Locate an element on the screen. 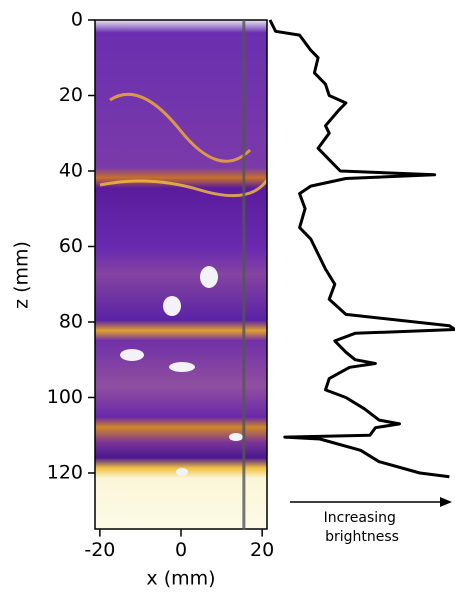 The width and height of the screenshot is (455, 594). x-tick-label: 0 is located at coordinates (181, 550).